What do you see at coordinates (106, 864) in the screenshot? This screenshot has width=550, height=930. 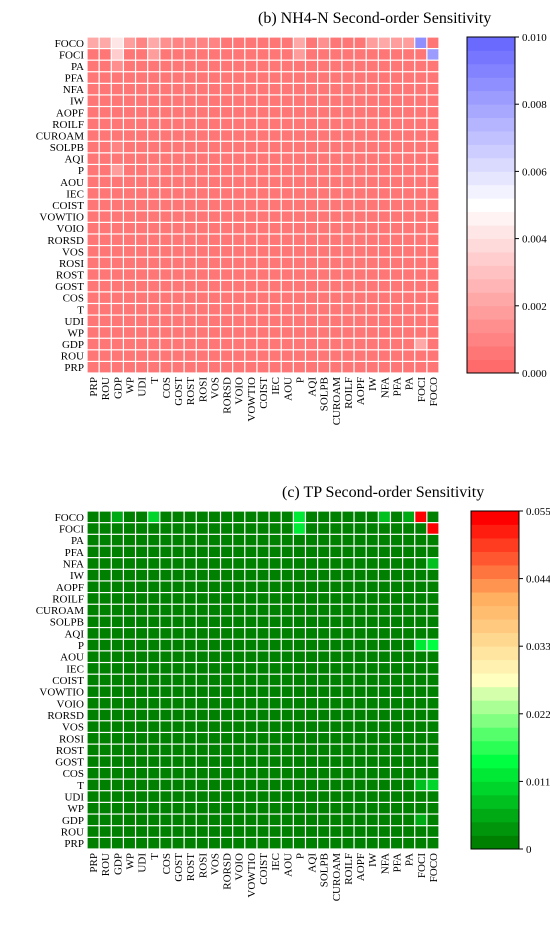 I see `column-label: ROU` at bounding box center [106, 864].